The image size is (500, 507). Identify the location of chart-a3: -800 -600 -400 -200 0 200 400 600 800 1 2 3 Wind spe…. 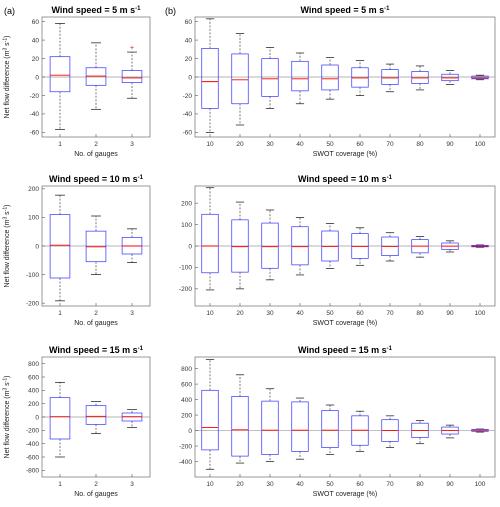
(77, 421).